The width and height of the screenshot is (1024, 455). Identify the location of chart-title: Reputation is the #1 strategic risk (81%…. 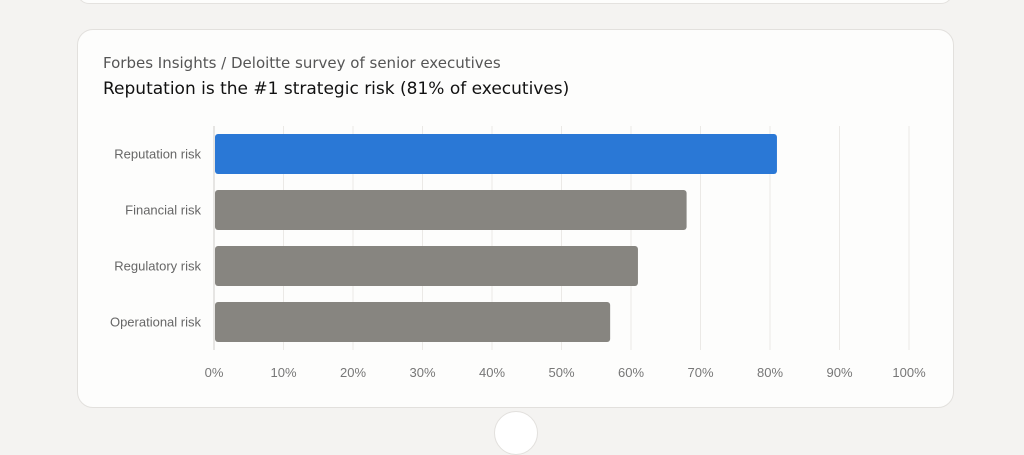
(336, 89).